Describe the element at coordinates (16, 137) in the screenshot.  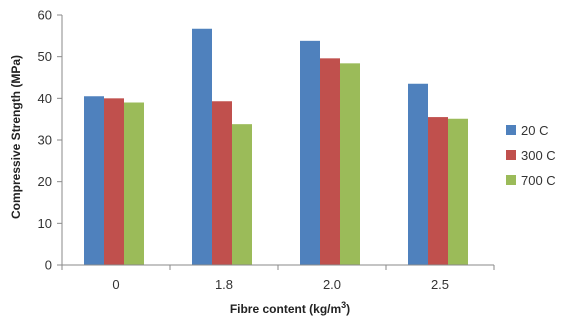
I see `y-axis-title: Compressive Strength (MPa)` at that location.